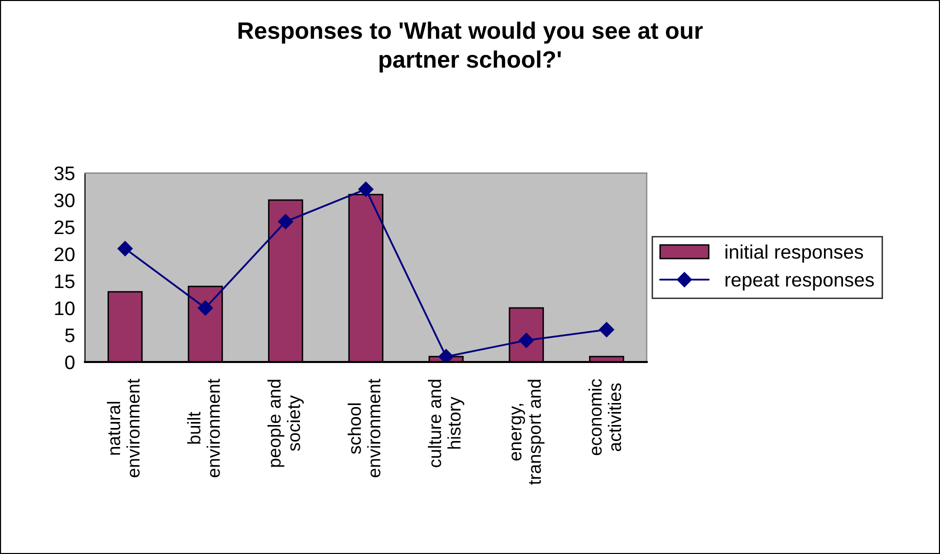 The width and height of the screenshot is (940, 554). I want to click on y-tick-label: 30, so click(64, 200).